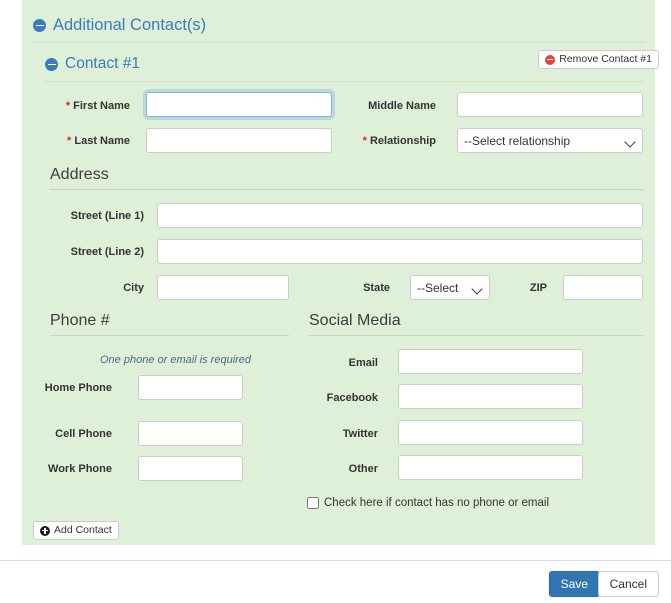 This screenshot has width=671, height=603. What do you see at coordinates (133, 288) in the screenshot?
I see `city-label-text: City` at bounding box center [133, 288].